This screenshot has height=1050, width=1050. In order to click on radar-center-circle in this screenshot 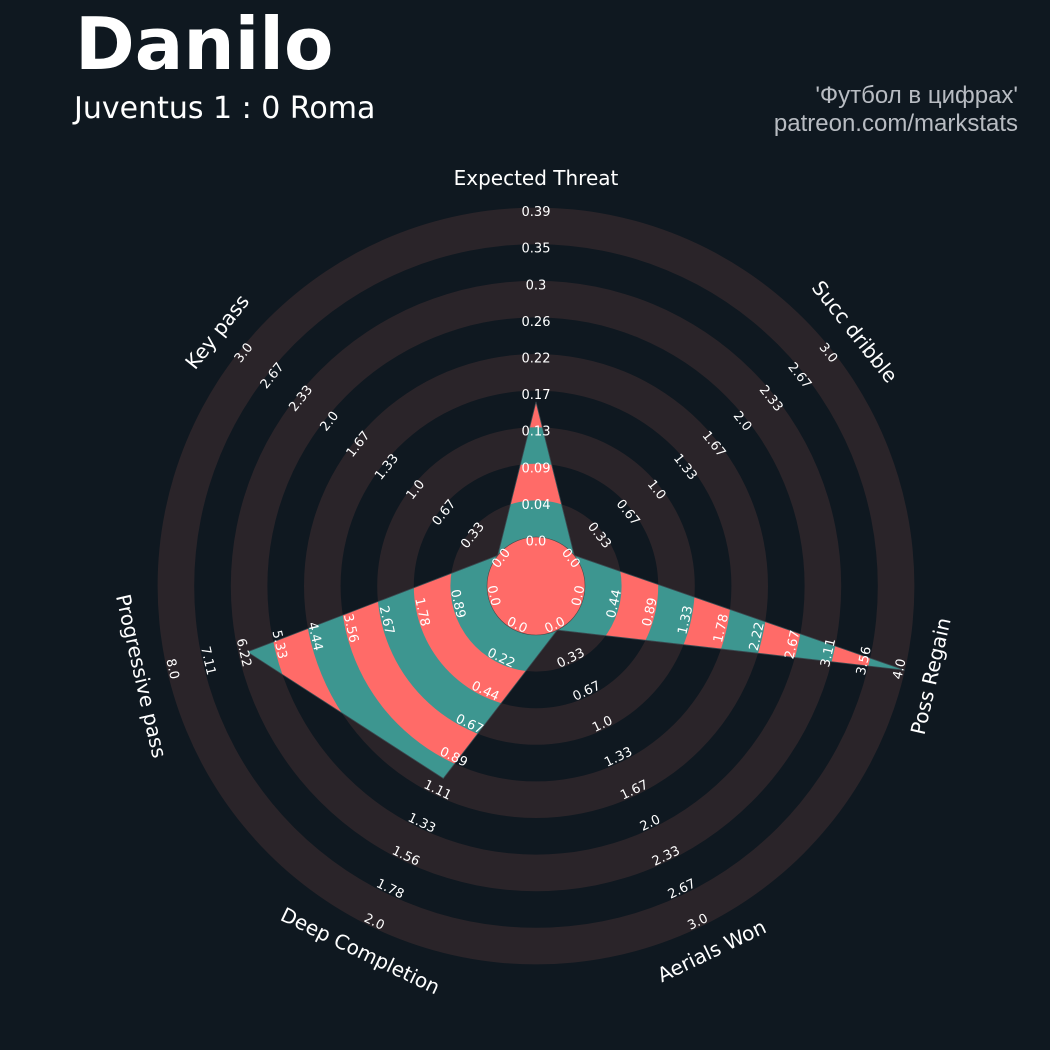, I will do `click(536, 586)`.